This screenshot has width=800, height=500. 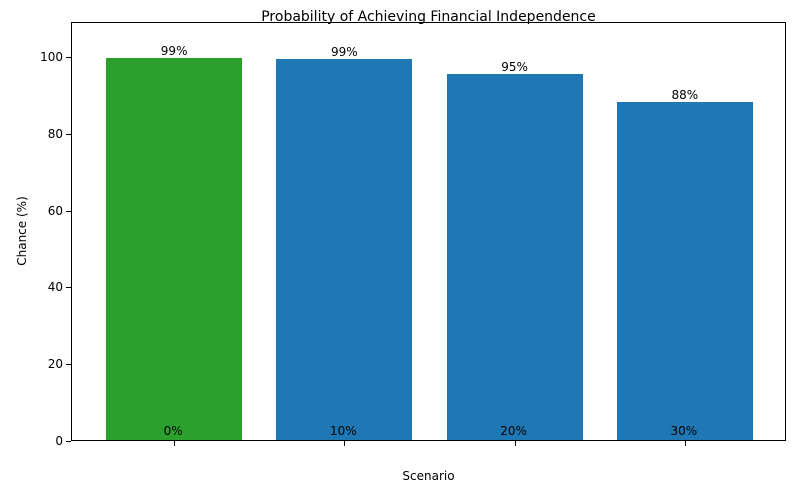 I want to click on bar-20pct, so click(x=514, y=257).